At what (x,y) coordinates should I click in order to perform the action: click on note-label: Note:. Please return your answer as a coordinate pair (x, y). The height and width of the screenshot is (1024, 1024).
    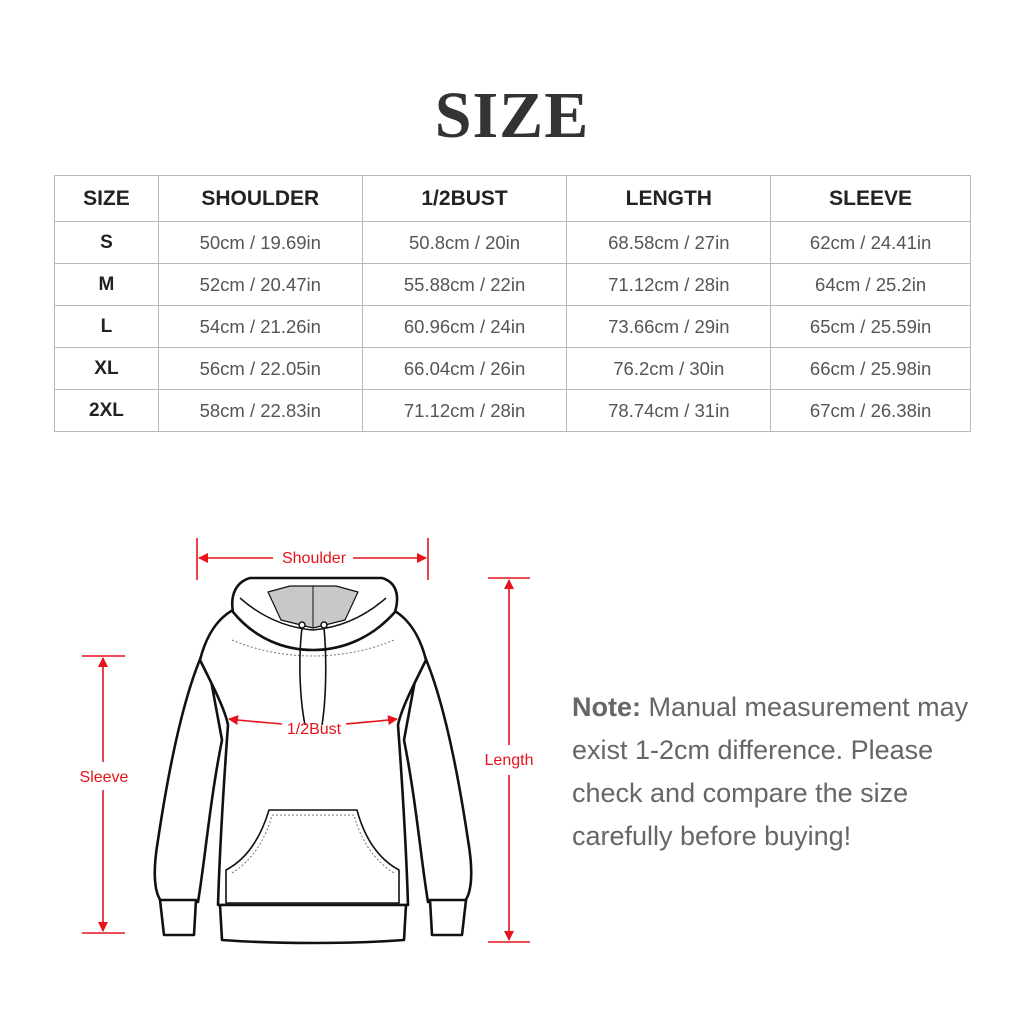
    Looking at the image, I should click on (606, 707).